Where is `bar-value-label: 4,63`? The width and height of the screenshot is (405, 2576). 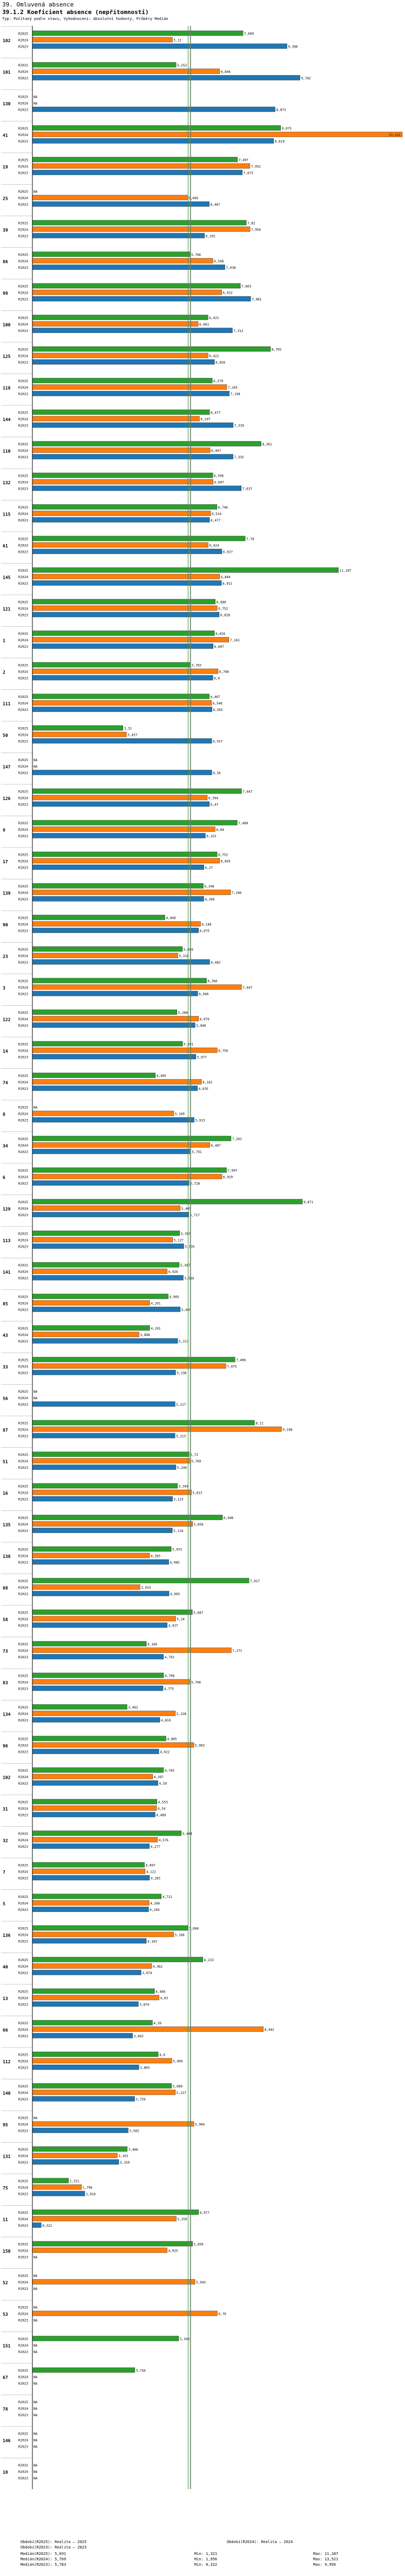
bar-value-label: 4,63 is located at coordinates (164, 1999).